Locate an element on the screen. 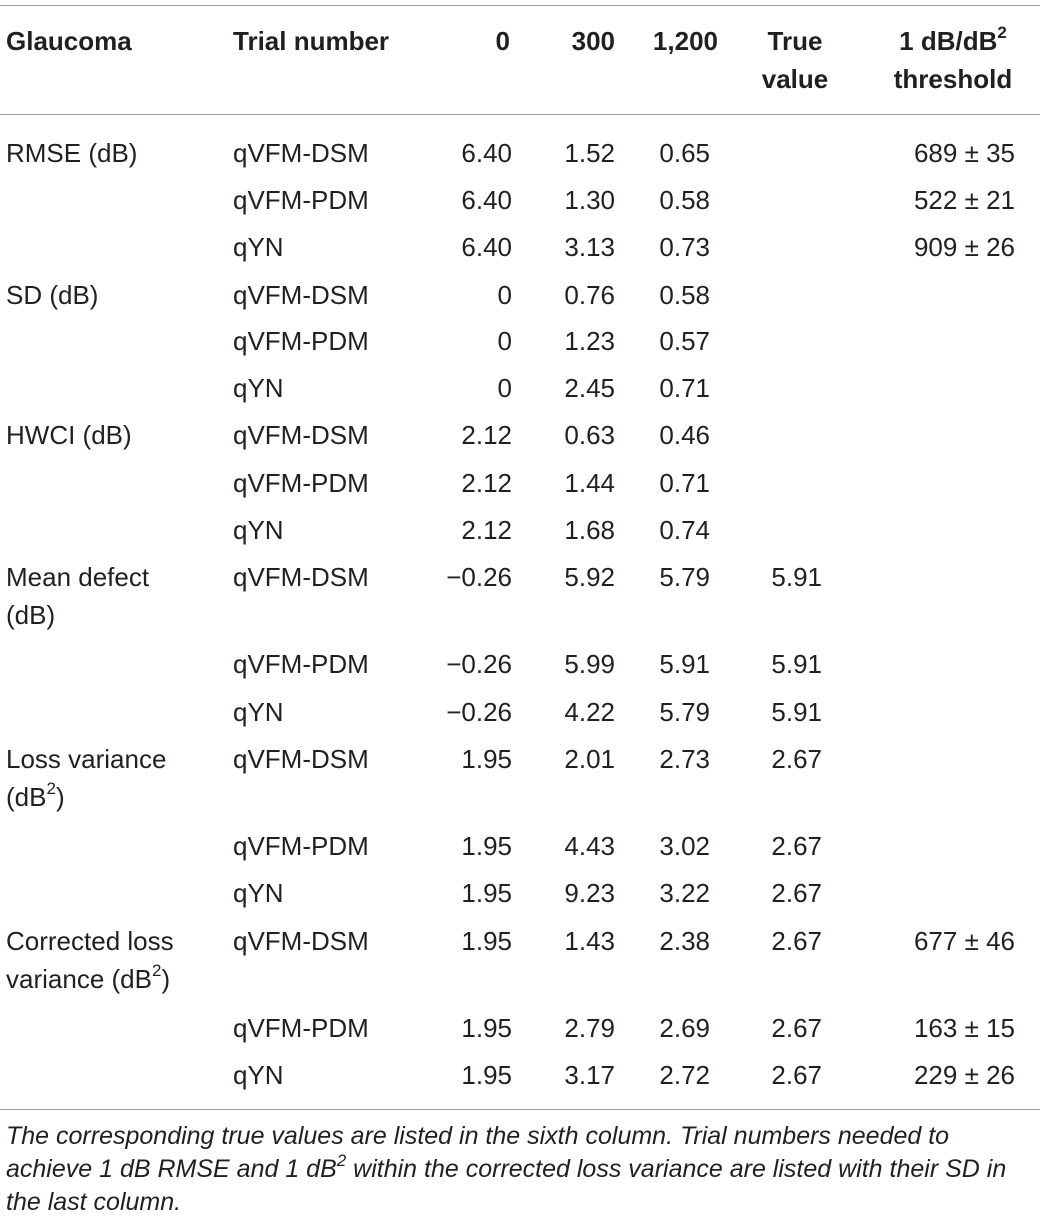 The height and width of the screenshot is (1228, 1040). header-threshold-line1: 1 dB/dB2 is located at coordinates (953, 40).